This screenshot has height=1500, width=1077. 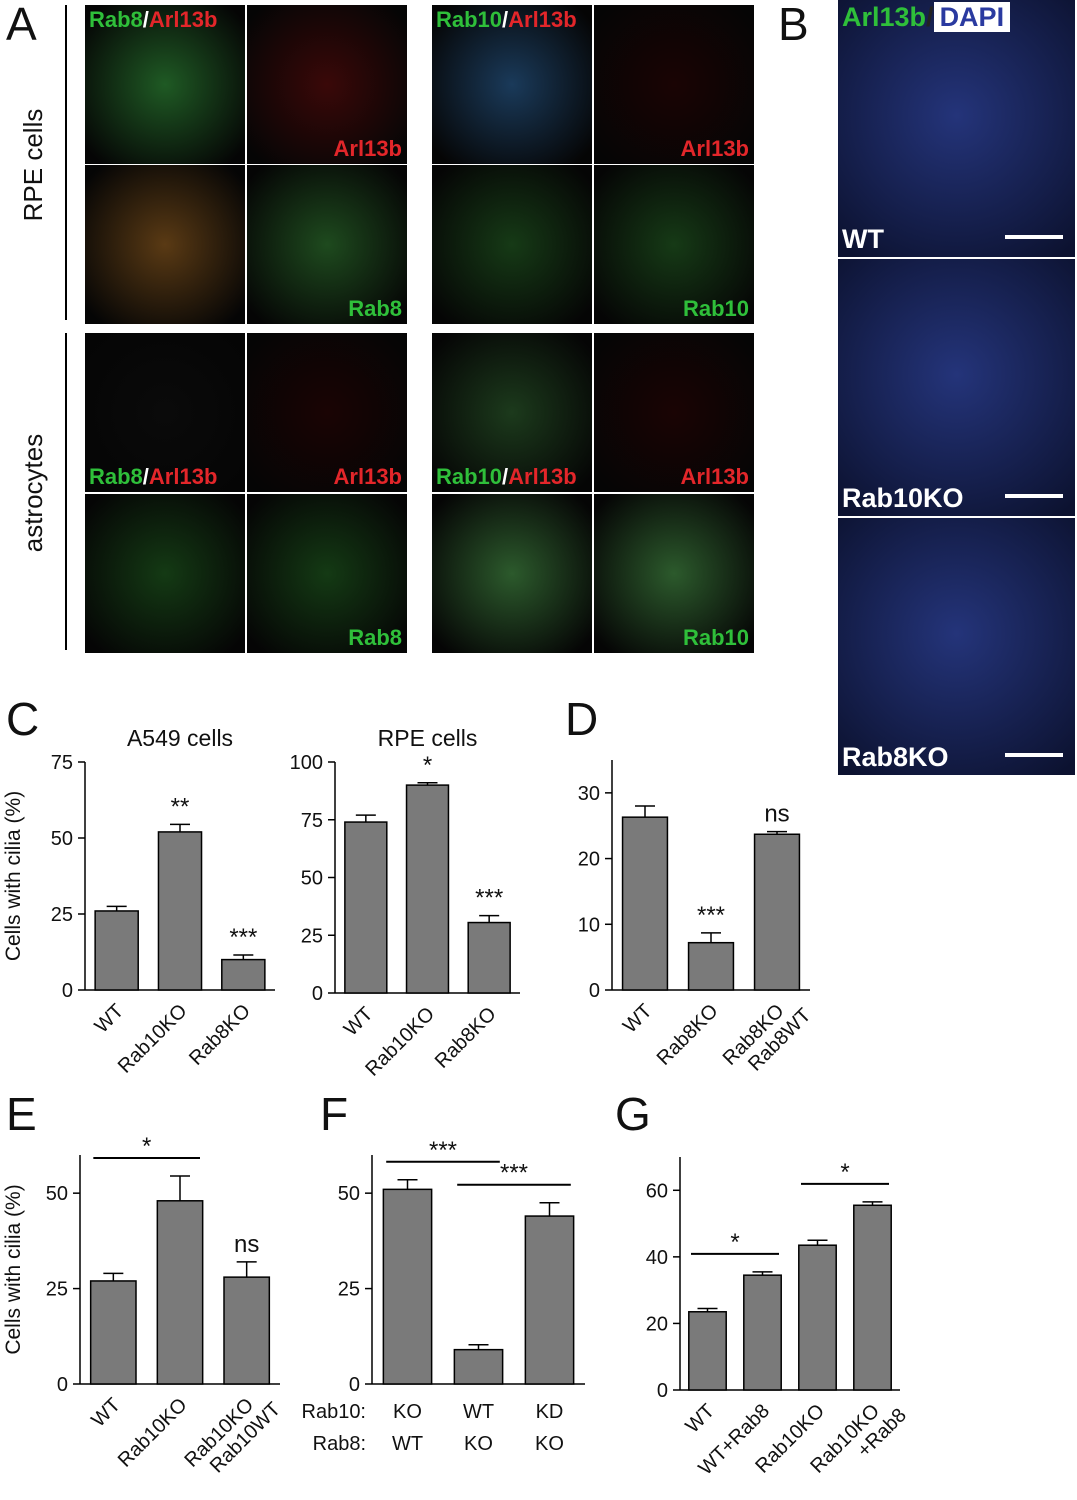 I want to click on tile-label: Rab10, so click(x=716, y=638).